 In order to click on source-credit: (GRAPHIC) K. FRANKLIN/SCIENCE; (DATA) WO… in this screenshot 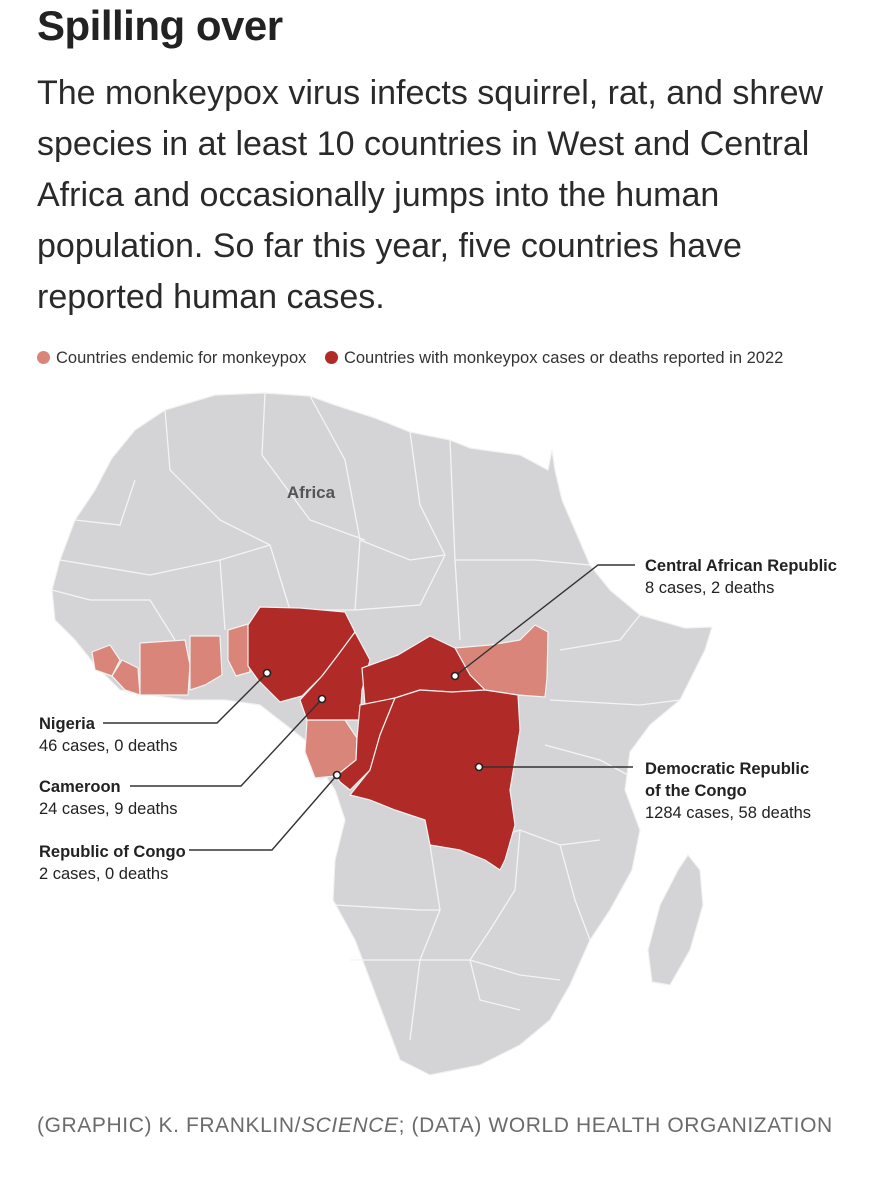, I will do `click(437, 1126)`.